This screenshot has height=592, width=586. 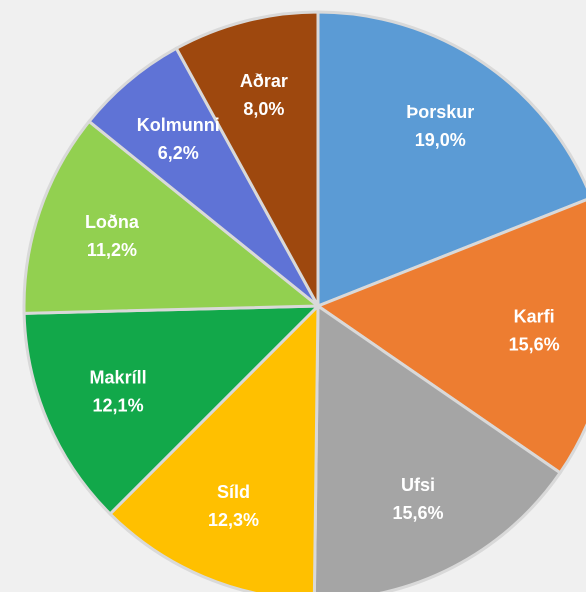 What do you see at coordinates (440, 112) in the screenshot?
I see `slice-label: Þorskur` at bounding box center [440, 112].